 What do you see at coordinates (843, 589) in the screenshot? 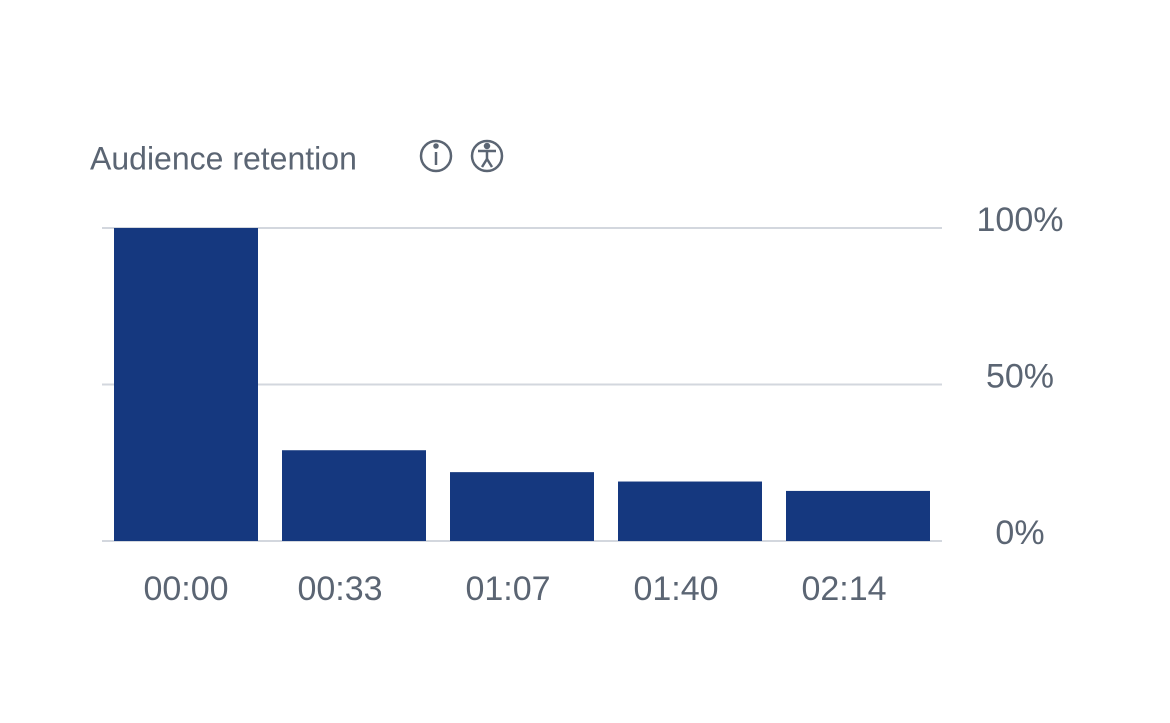
I see `x-tick-label: 02:14` at bounding box center [843, 589].